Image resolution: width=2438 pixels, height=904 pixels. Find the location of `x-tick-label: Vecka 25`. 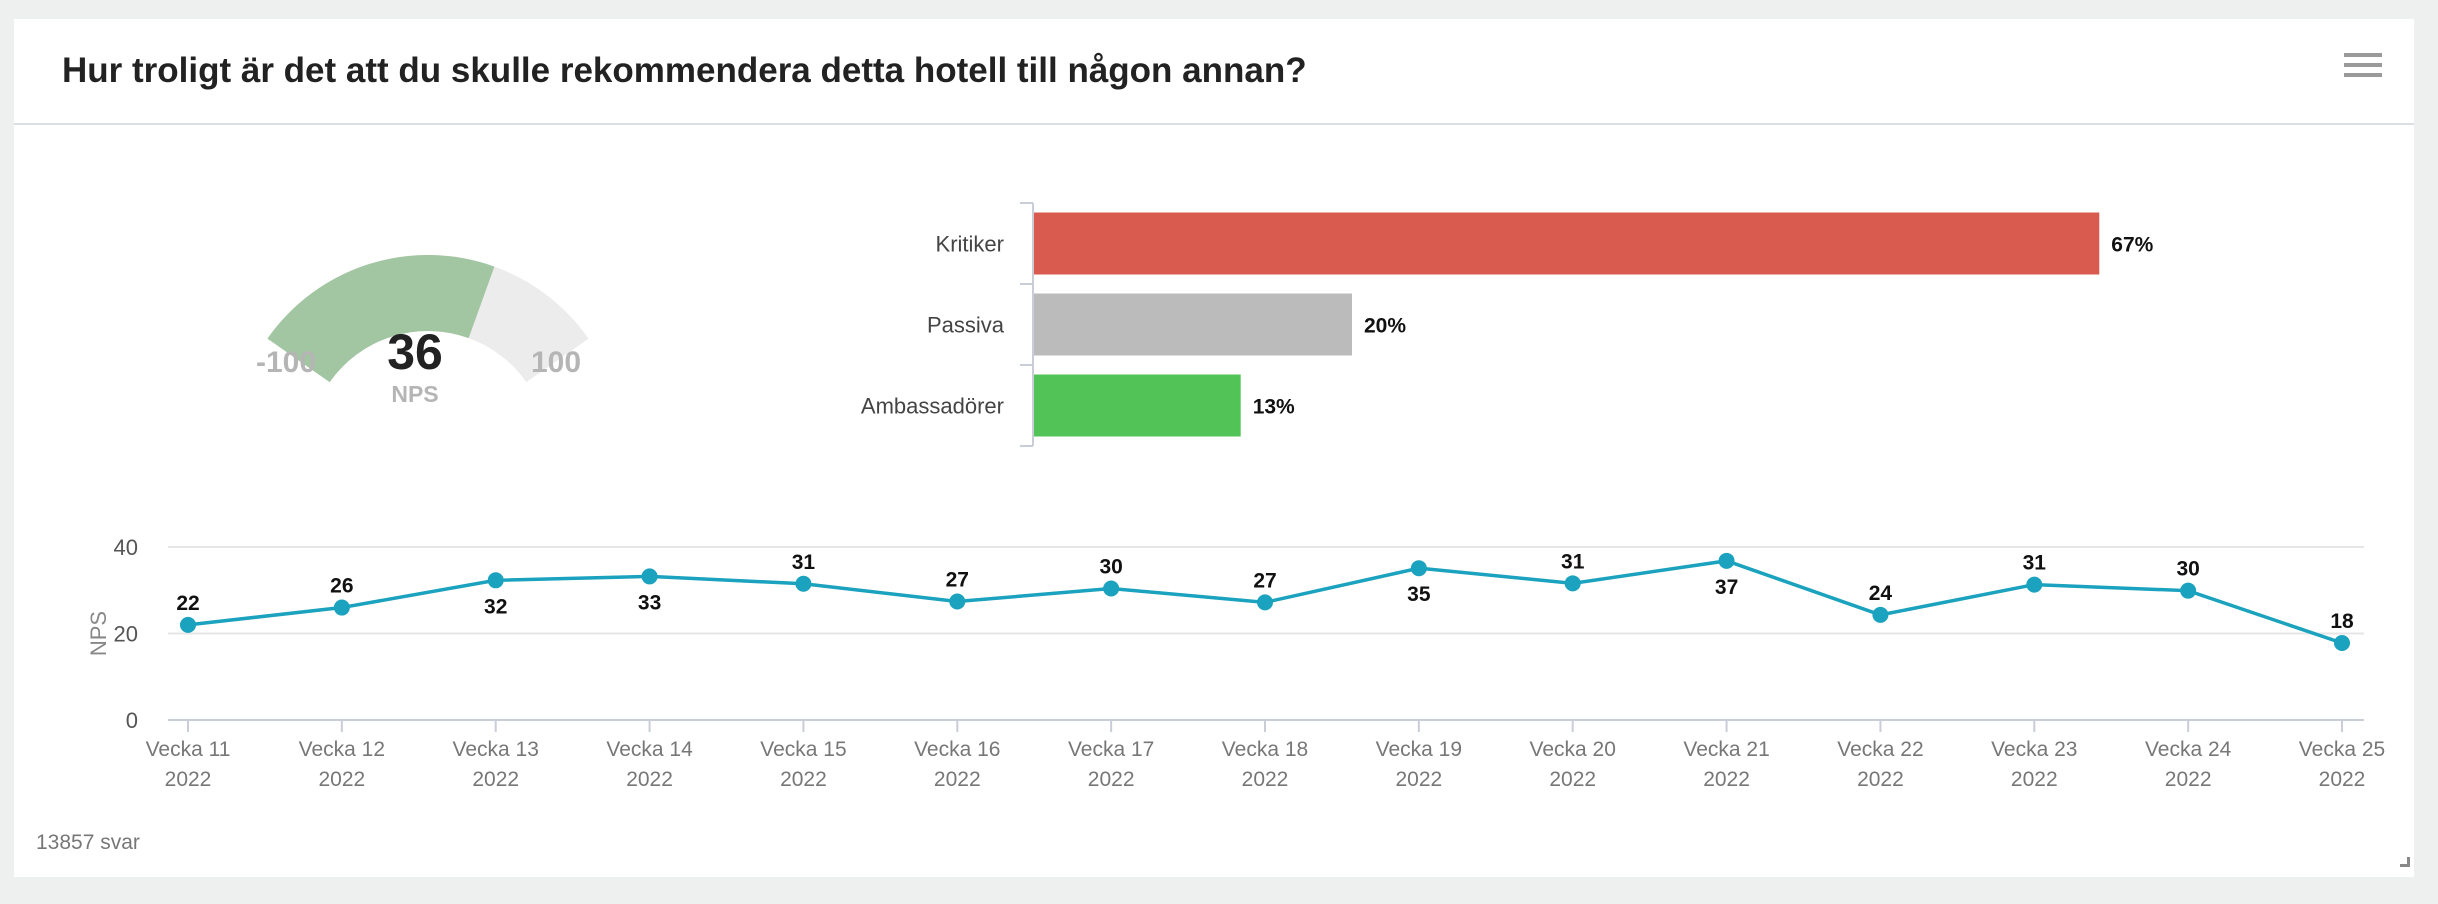

x-tick-label: Vecka 25 is located at coordinates (2342, 749).